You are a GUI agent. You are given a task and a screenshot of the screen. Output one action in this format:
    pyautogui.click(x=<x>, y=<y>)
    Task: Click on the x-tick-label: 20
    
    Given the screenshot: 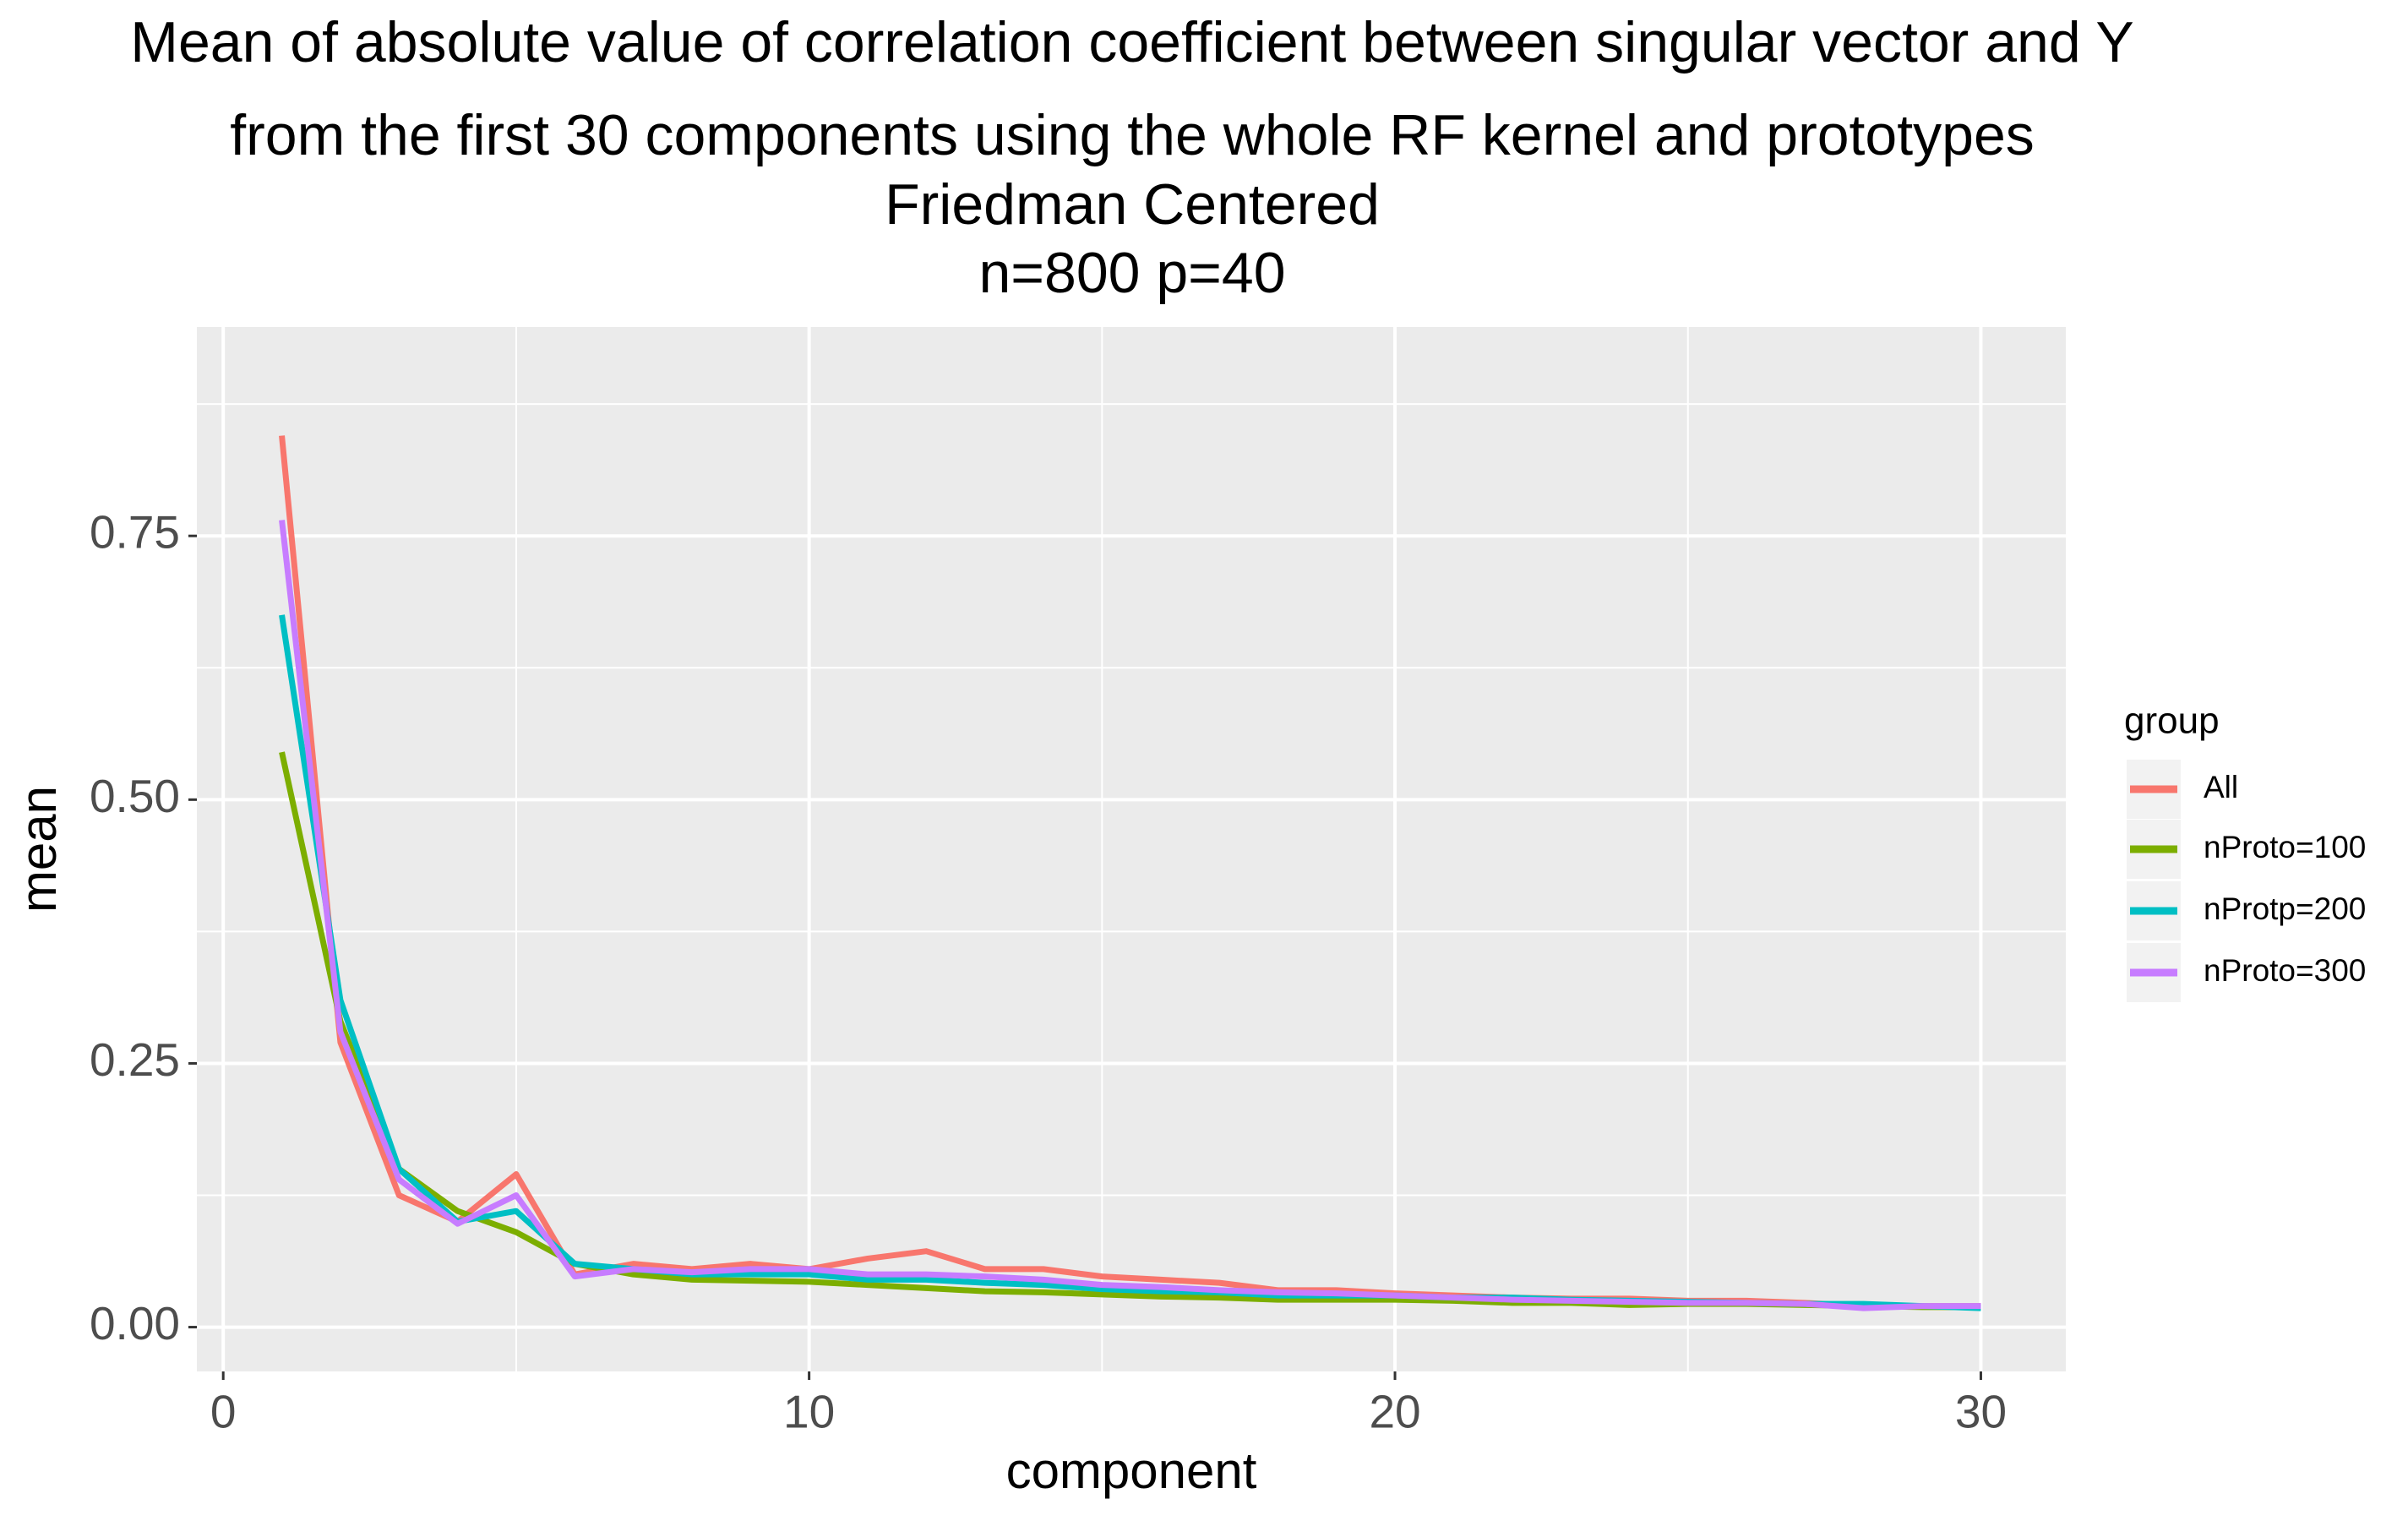 What is the action you would take?
    pyautogui.click(x=1394, y=1412)
    